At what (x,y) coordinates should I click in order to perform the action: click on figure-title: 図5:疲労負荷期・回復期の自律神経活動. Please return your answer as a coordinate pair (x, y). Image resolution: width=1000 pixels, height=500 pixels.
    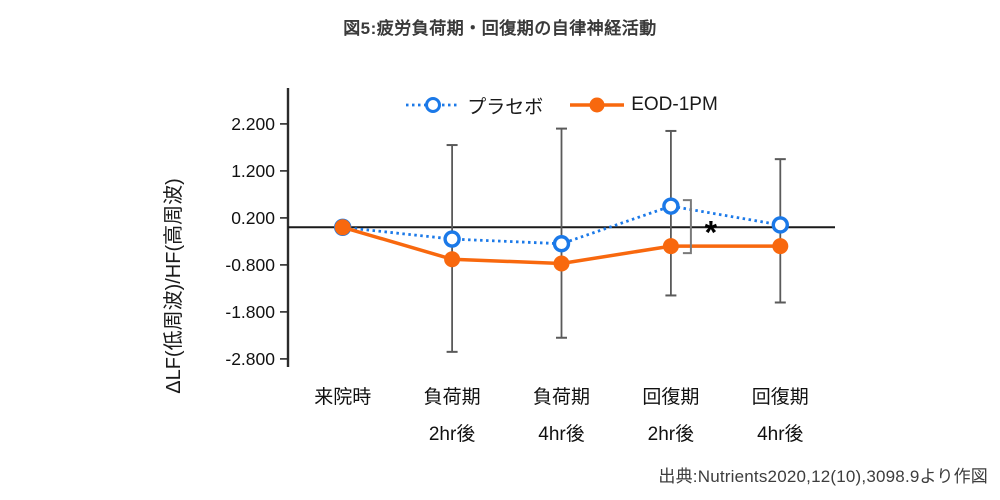
    Looking at the image, I should click on (500, 28).